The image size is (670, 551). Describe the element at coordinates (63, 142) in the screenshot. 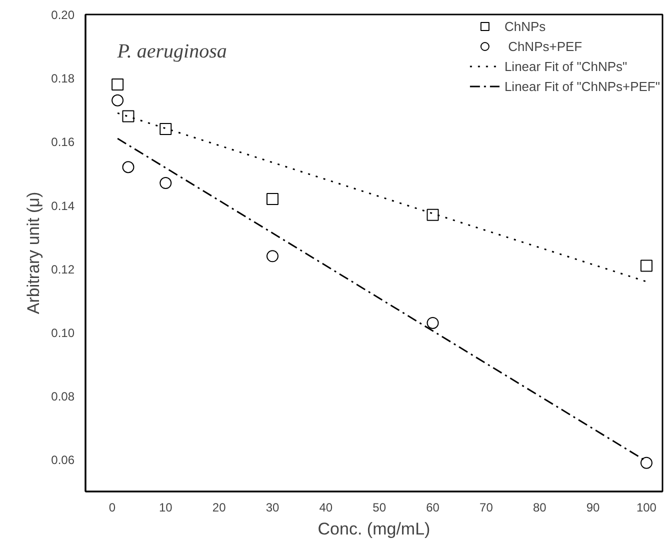

I see `y-tick-label: 0.16` at that location.